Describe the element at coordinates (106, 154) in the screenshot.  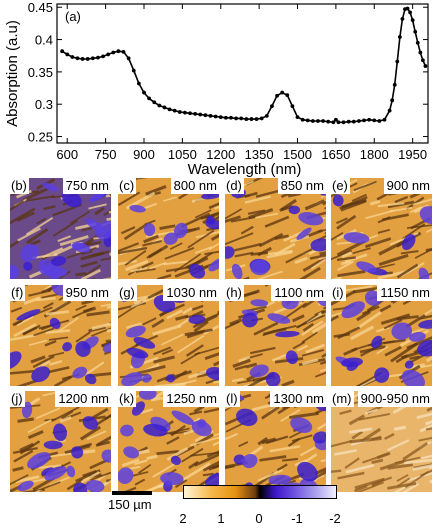
I see `x-tick-label: 750` at that location.